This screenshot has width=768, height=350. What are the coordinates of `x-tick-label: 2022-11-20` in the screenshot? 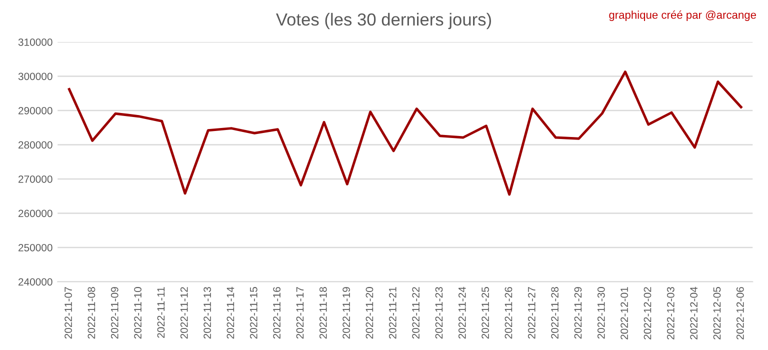 It's located at (370, 313).